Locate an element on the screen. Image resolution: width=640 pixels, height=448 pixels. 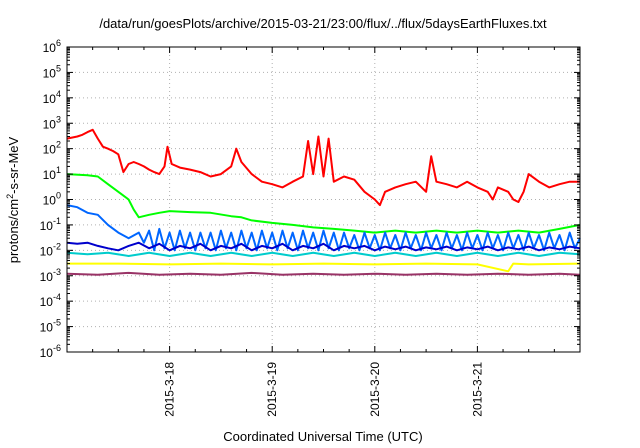
y-tick-label: 10⁻⁴ is located at coordinates (50, 300).